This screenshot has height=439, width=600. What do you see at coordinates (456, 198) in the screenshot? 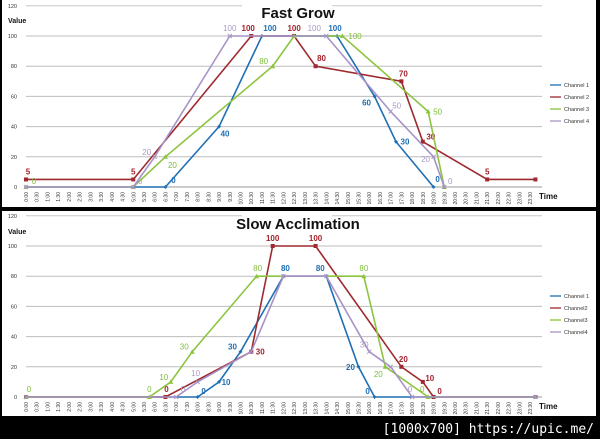
I see `x-tick-label: 20:00` at bounding box center [456, 198].